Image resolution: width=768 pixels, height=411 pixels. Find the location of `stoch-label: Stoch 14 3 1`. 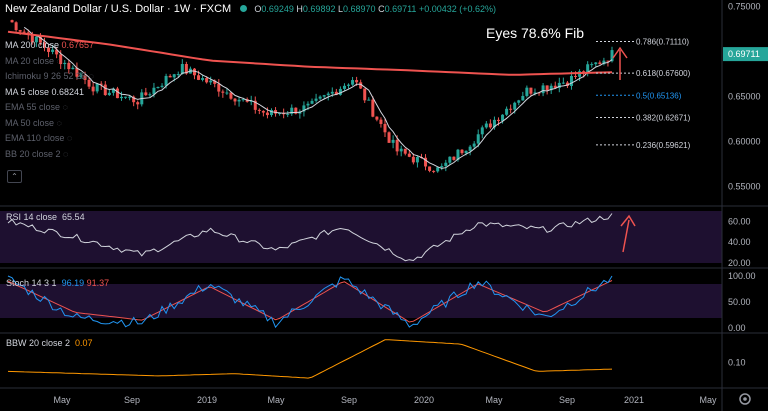

stoch-label: Stoch 14 3 1 is located at coordinates (31, 283).